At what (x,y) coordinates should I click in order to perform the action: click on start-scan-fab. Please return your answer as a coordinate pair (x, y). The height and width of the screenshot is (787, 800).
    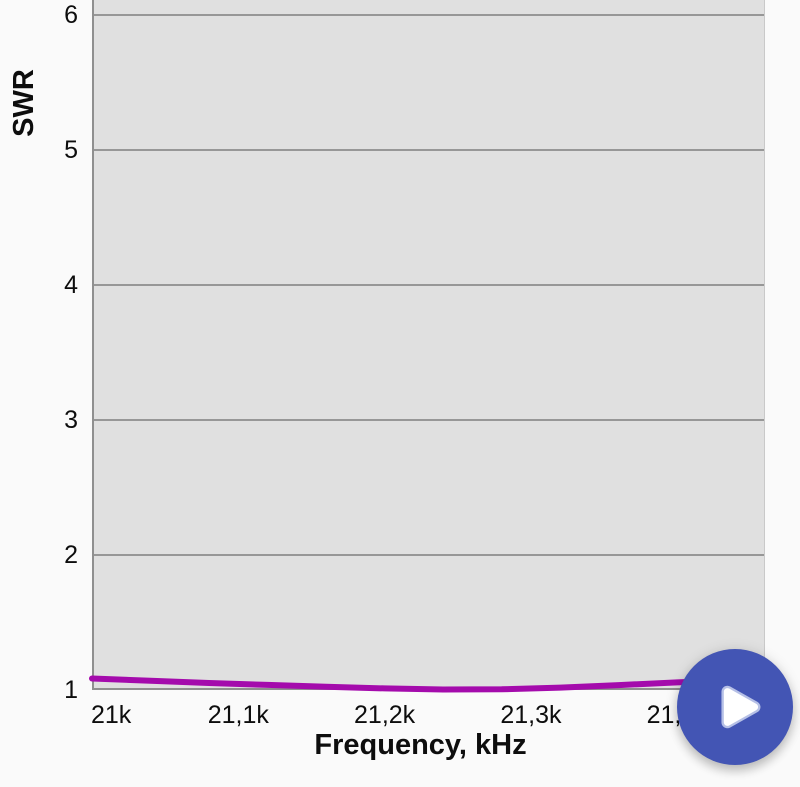
    Looking at the image, I should click on (735, 707).